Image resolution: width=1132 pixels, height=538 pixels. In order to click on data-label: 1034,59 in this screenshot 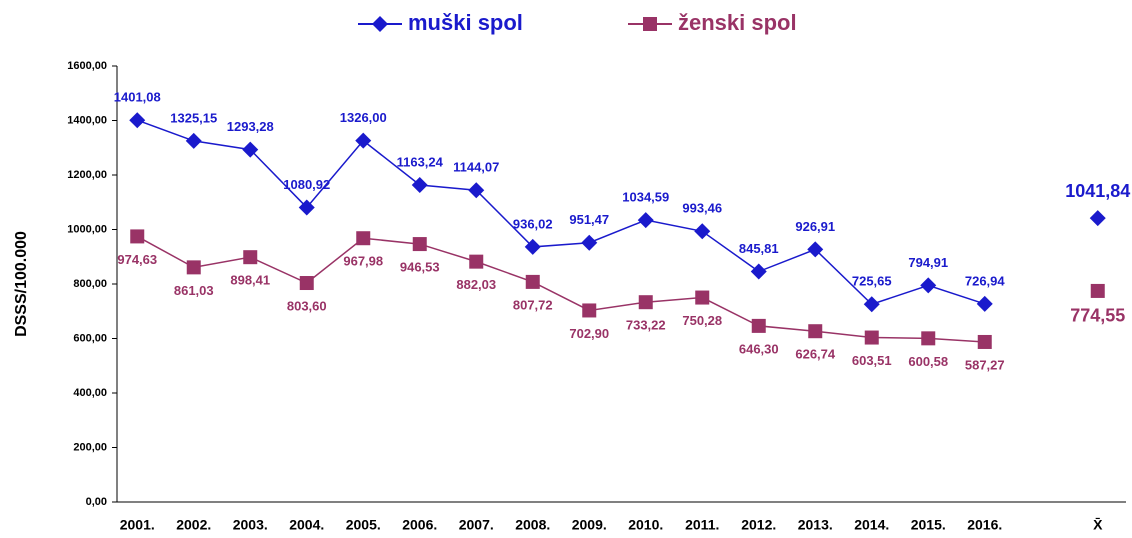, I will do `click(645, 197)`.